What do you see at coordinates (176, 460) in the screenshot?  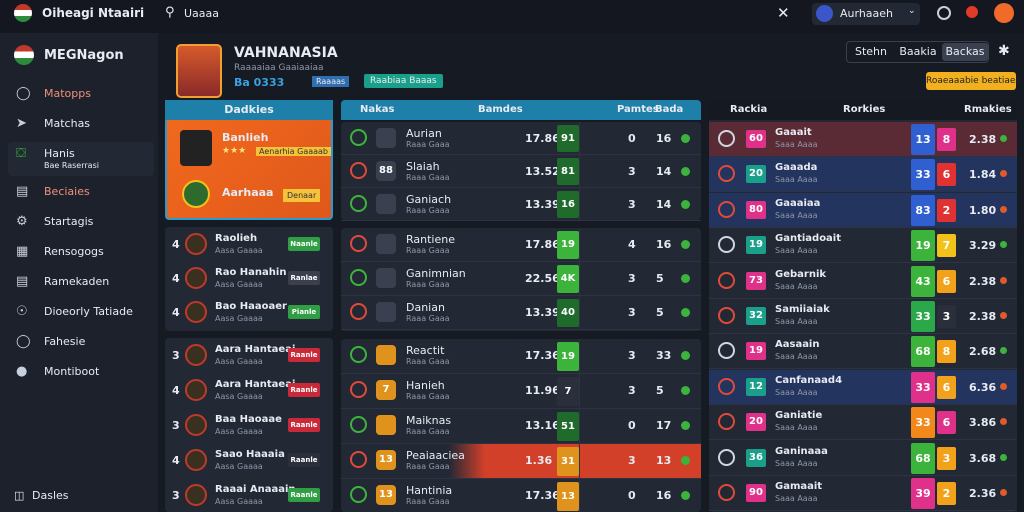 I see `rank: 4` at bounding box center [176, 460].